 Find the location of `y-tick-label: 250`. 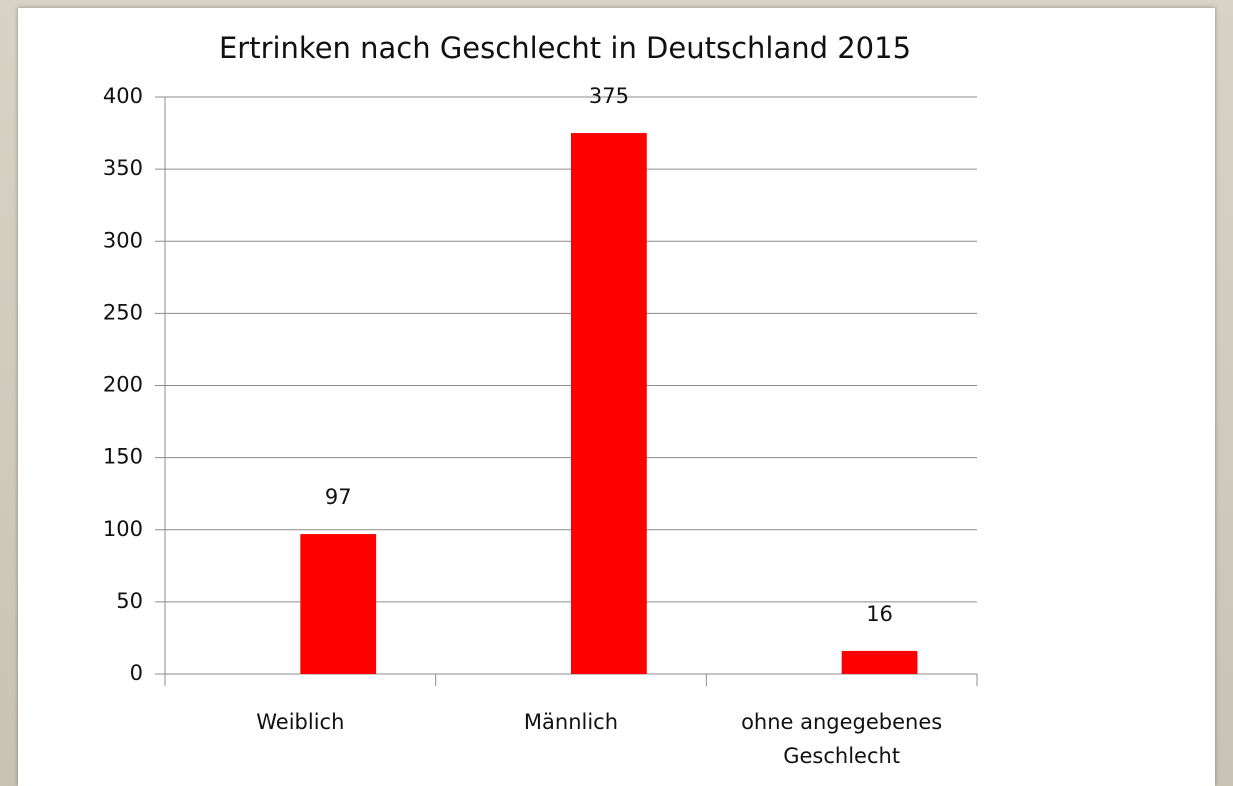

y-tick-label: 250 is located at coordinates (123, 312).